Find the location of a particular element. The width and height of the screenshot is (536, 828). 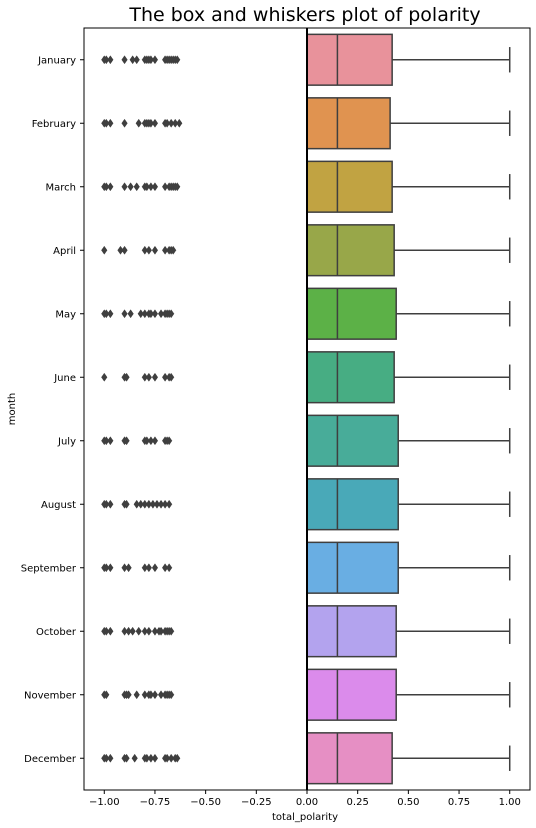

x-tick-label: 0.75 is located at coordinates (459, 802).